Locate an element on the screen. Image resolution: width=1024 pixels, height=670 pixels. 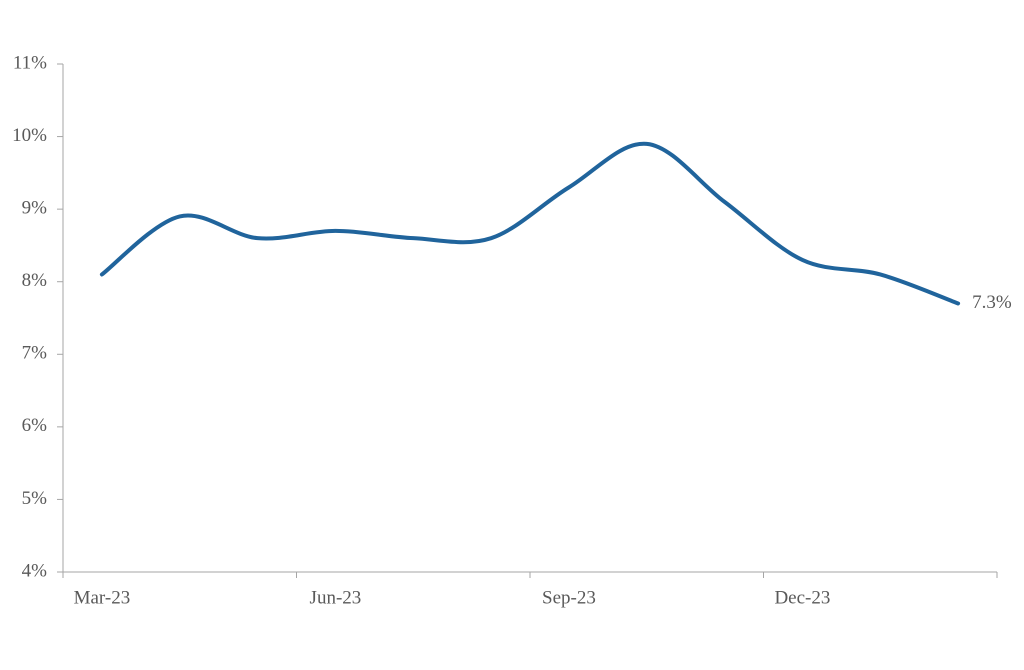
x-tick-label: Sep-23 is located at coordinates (569, 597).